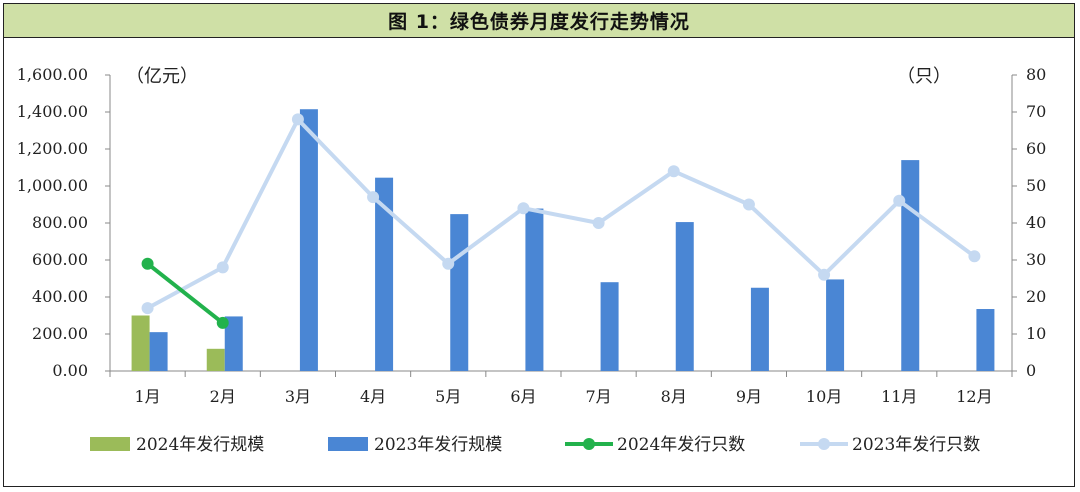 The image size is (1080, 492). What do you see at coordinates (70, 370) in the screenshot?
I see `left-tick-label: 0.00` at bounding box center [70, 370].